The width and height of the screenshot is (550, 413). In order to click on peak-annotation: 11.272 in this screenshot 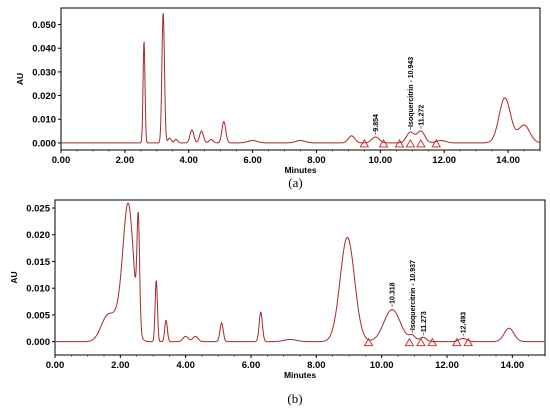, I will do `click(421, 115)`.